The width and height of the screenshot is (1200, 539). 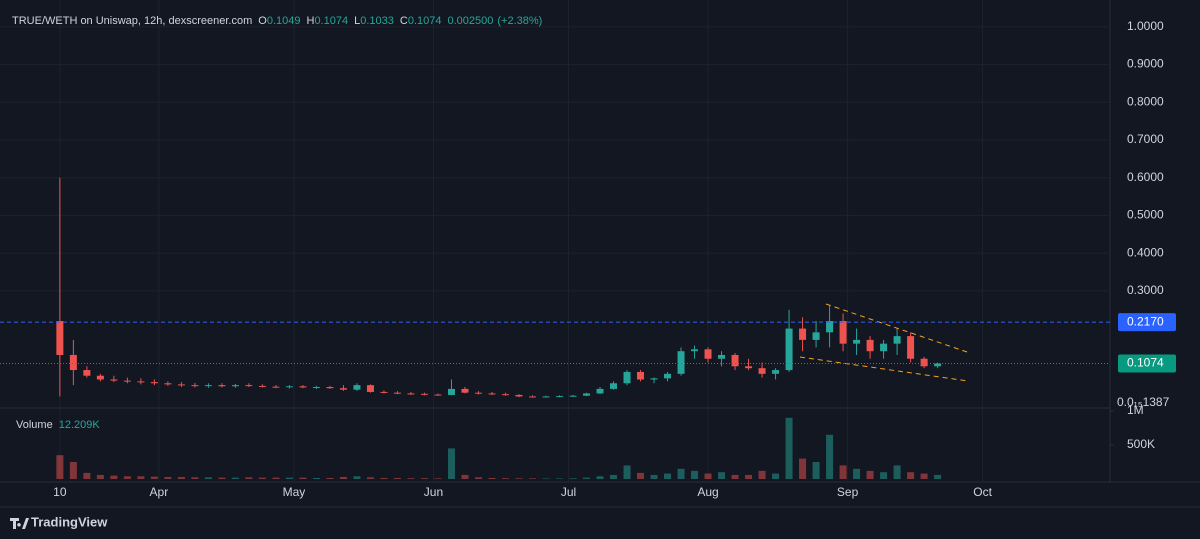 What do you see at coordinates (1145, 101) in the screenshot?
I see `y-tick-label: 0.8000` at bounding box center [1145, 101].